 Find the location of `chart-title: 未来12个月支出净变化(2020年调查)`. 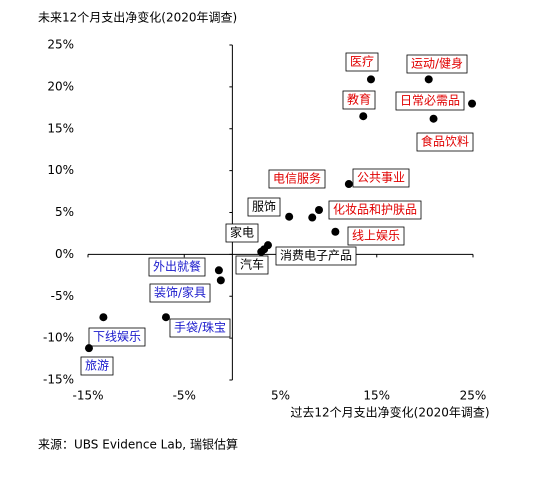

chart-title: 未来12个月支出净变化(2020年调查) is located at coordinates (137, 17).